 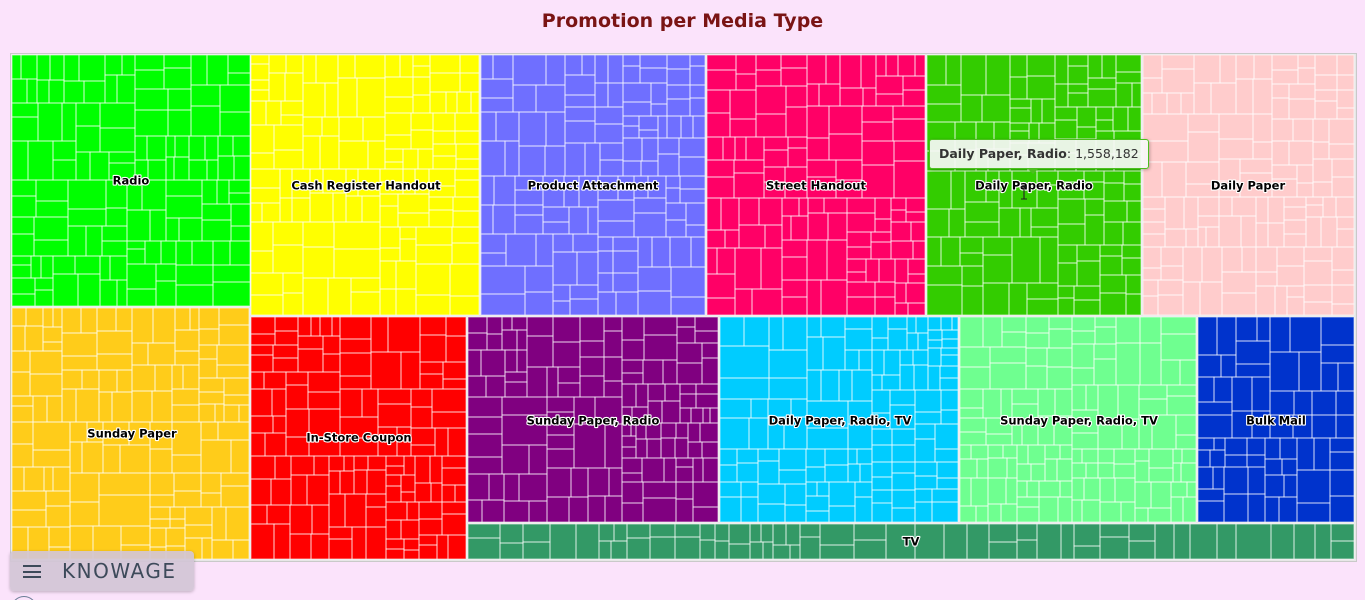 I want to click on treemap-tile-radio: Radio, so click(x=131, y=180).